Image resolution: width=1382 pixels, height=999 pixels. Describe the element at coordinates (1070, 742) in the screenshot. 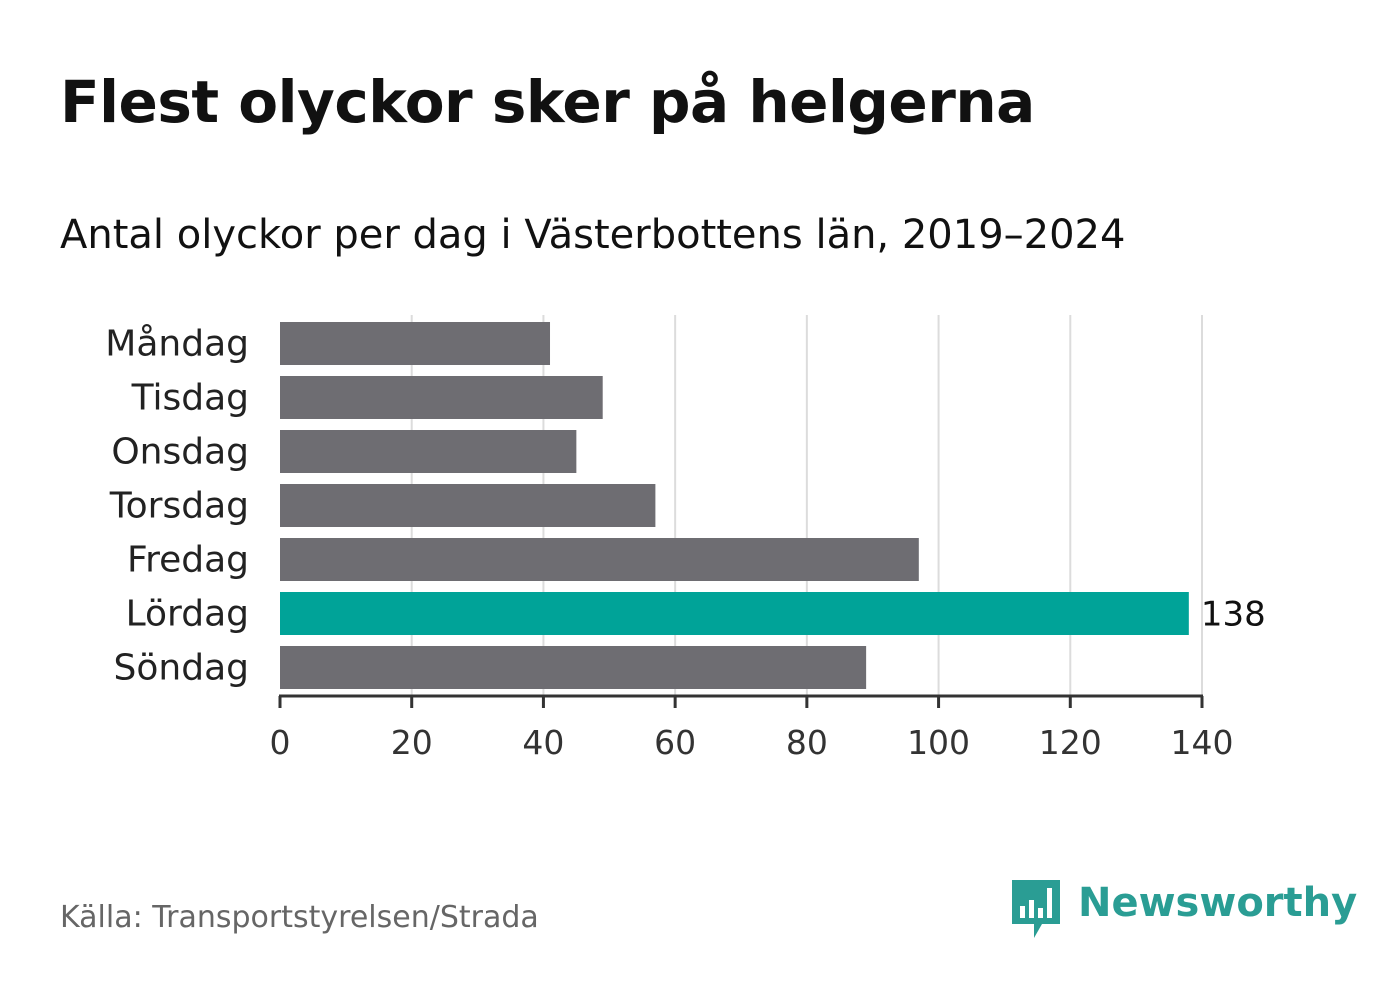

I see `x-tick-label: 120` at that location.